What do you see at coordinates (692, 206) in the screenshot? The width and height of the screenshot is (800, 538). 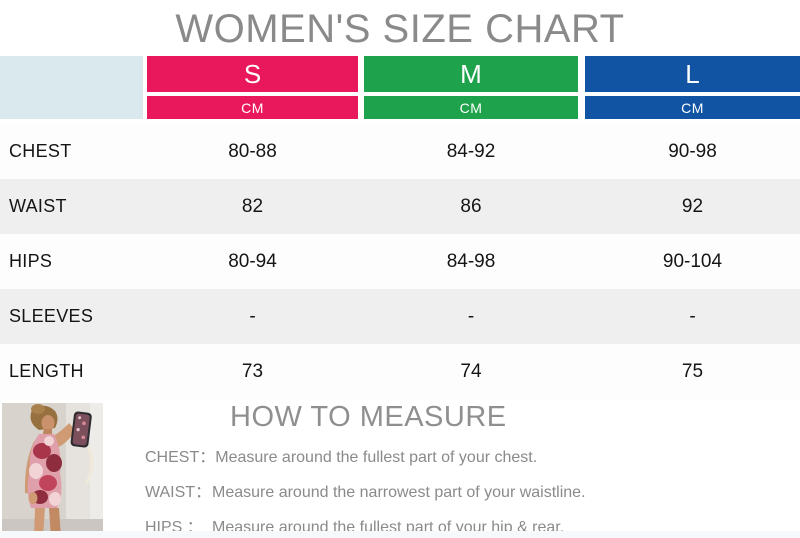 I see `cell-value: 92` at bounding box center [692, 206].